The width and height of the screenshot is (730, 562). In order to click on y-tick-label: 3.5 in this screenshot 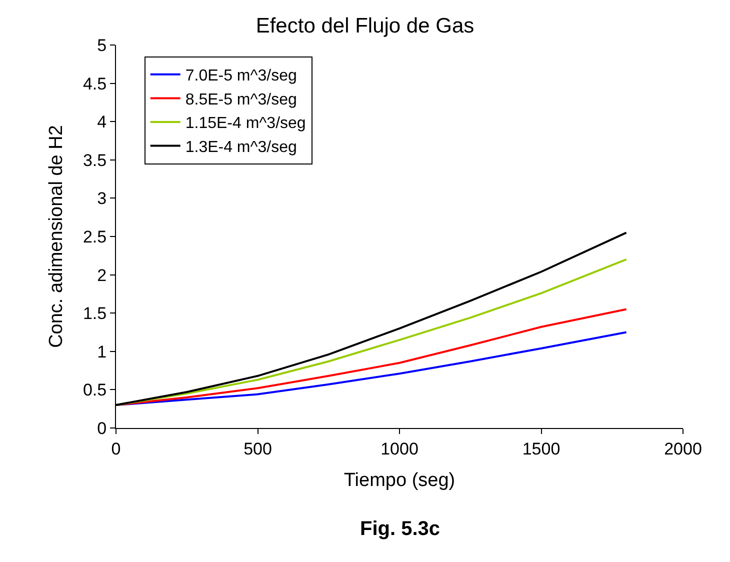, I will do `click(94, 160)`.